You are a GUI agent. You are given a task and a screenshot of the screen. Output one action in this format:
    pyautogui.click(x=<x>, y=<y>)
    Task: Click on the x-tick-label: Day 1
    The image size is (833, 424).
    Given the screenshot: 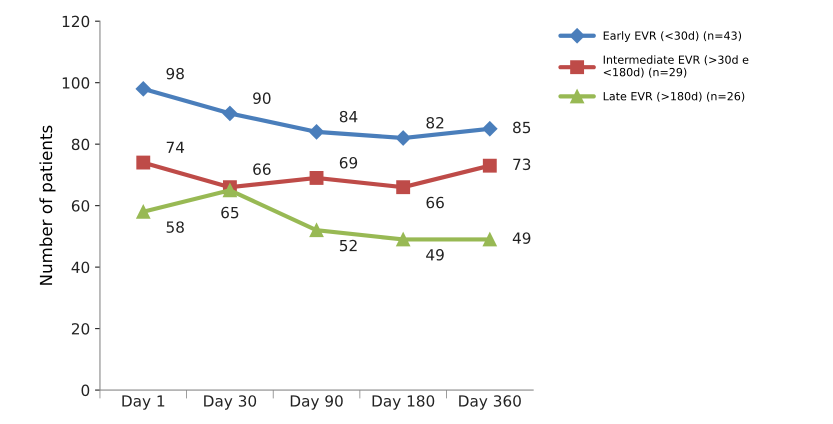 What is the action you would take?
    pyautogui.click(x=143, y=402)
    